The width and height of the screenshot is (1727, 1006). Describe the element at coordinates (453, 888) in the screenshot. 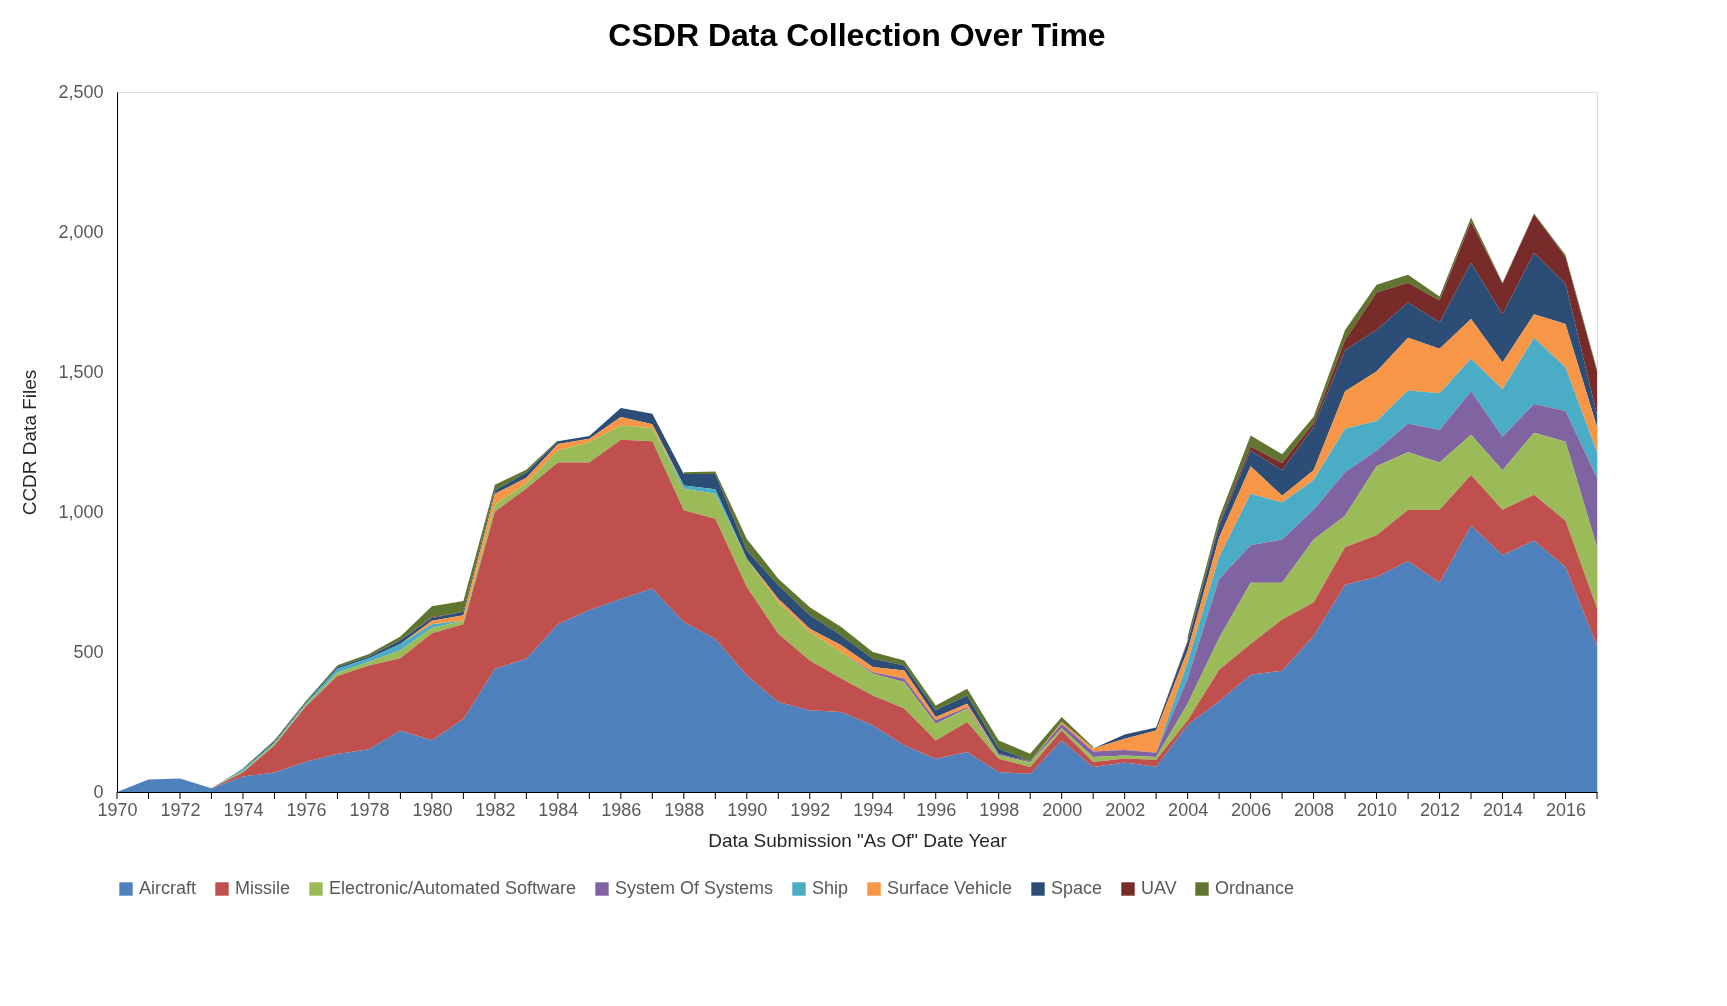

I see `legend-label: Electronic/Automated Software` at that location.